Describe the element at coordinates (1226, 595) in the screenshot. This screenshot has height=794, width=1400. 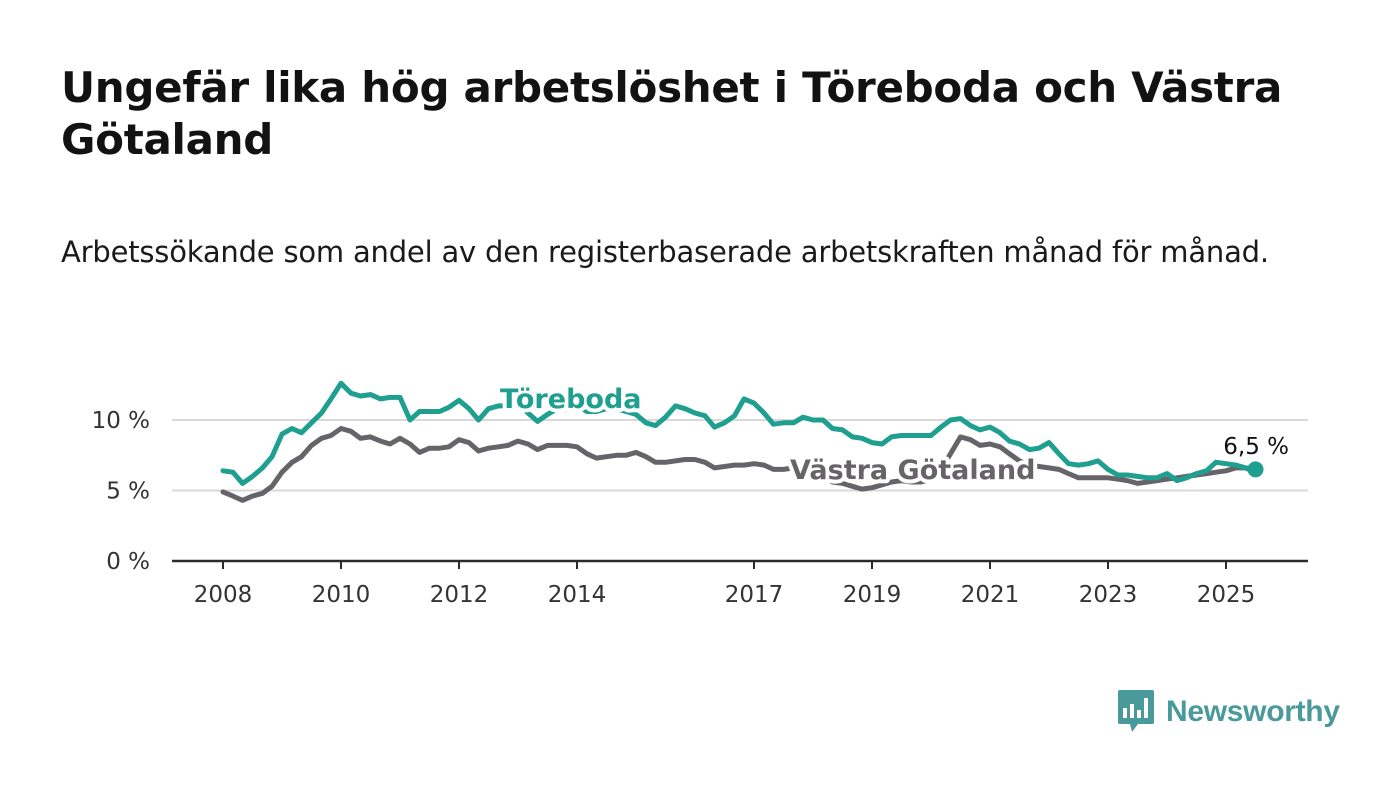
I see `x-tick-label: 2025` at that location.